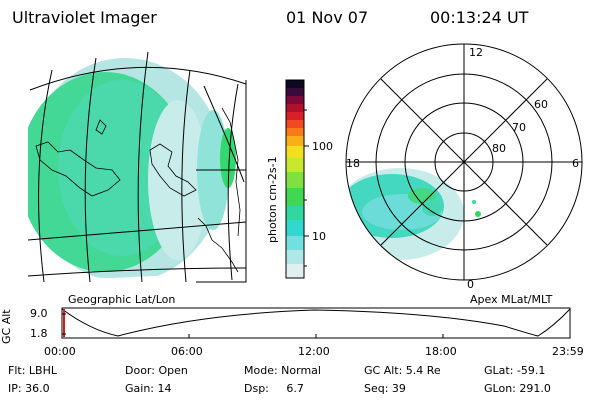 The height and width of the screenshot is (400, 600). What do you see at coordinates (314, 351) in the screenshot?
I see `altitude-xtick-1200: 12:00` at bounding box center [314, 351].